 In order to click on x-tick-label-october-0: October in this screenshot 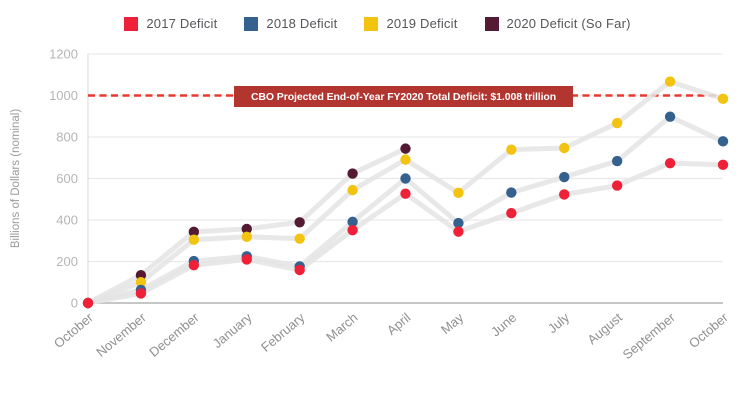, I will do `click(74, 330)`.